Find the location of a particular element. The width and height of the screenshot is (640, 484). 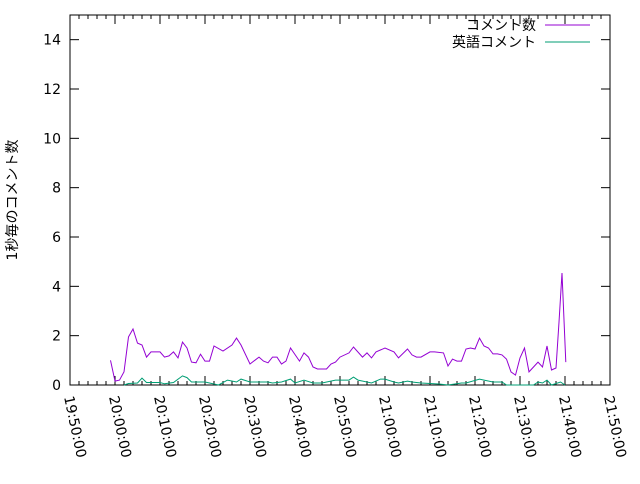

series-line is located at coordinates (344, 380).